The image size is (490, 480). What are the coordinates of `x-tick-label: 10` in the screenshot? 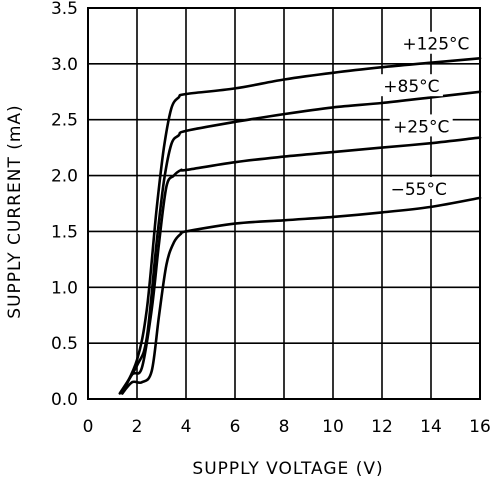 It's located at (333, 427).